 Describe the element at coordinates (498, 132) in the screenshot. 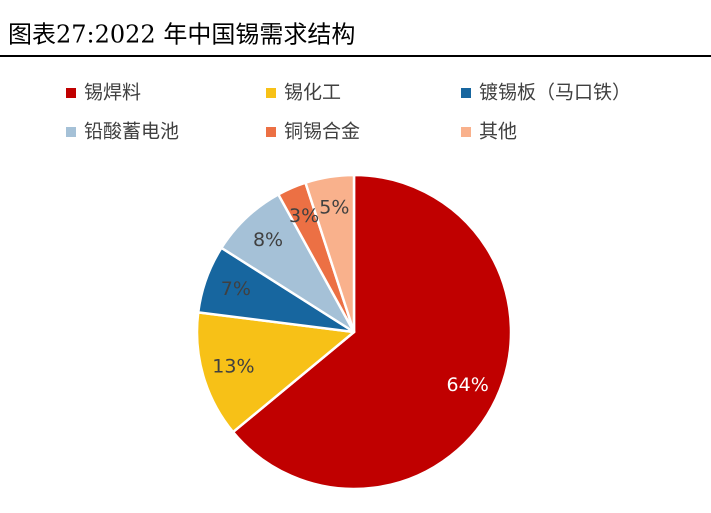

I see `legend-label: 其他` at that location.